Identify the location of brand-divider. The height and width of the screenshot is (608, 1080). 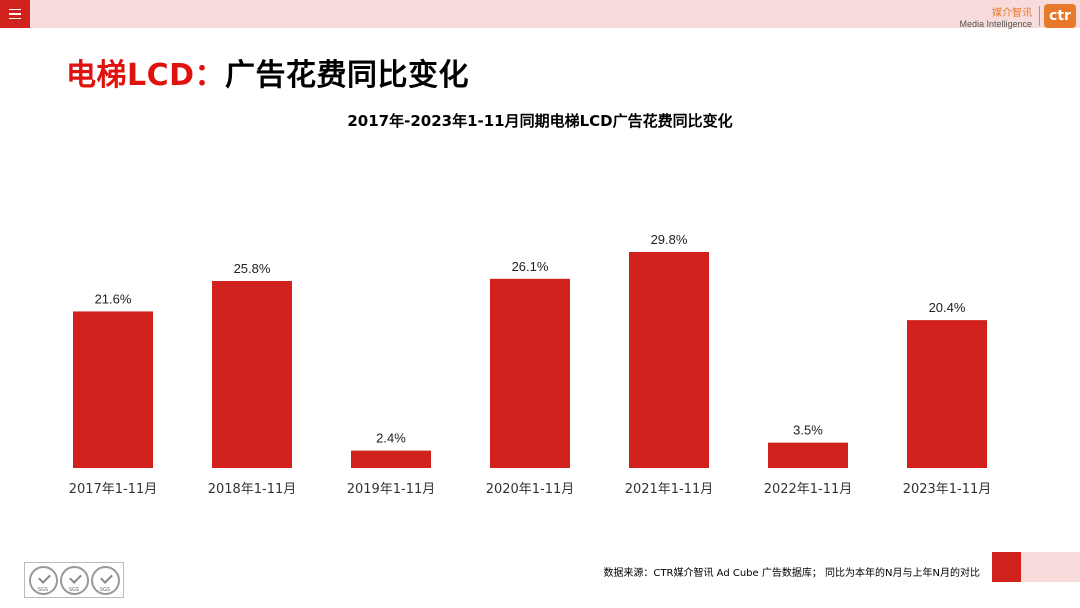
(1039, 16).